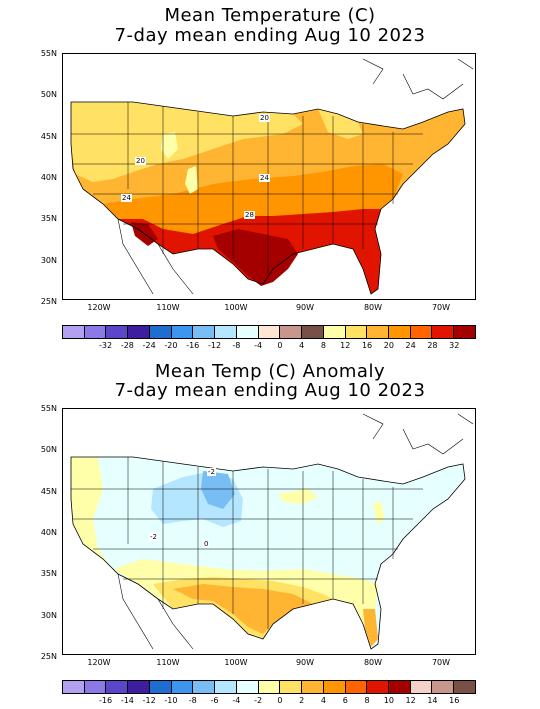 The image size is (540, 709). I want to click on temperature-colorbar-label: 32, so click(454, 345).